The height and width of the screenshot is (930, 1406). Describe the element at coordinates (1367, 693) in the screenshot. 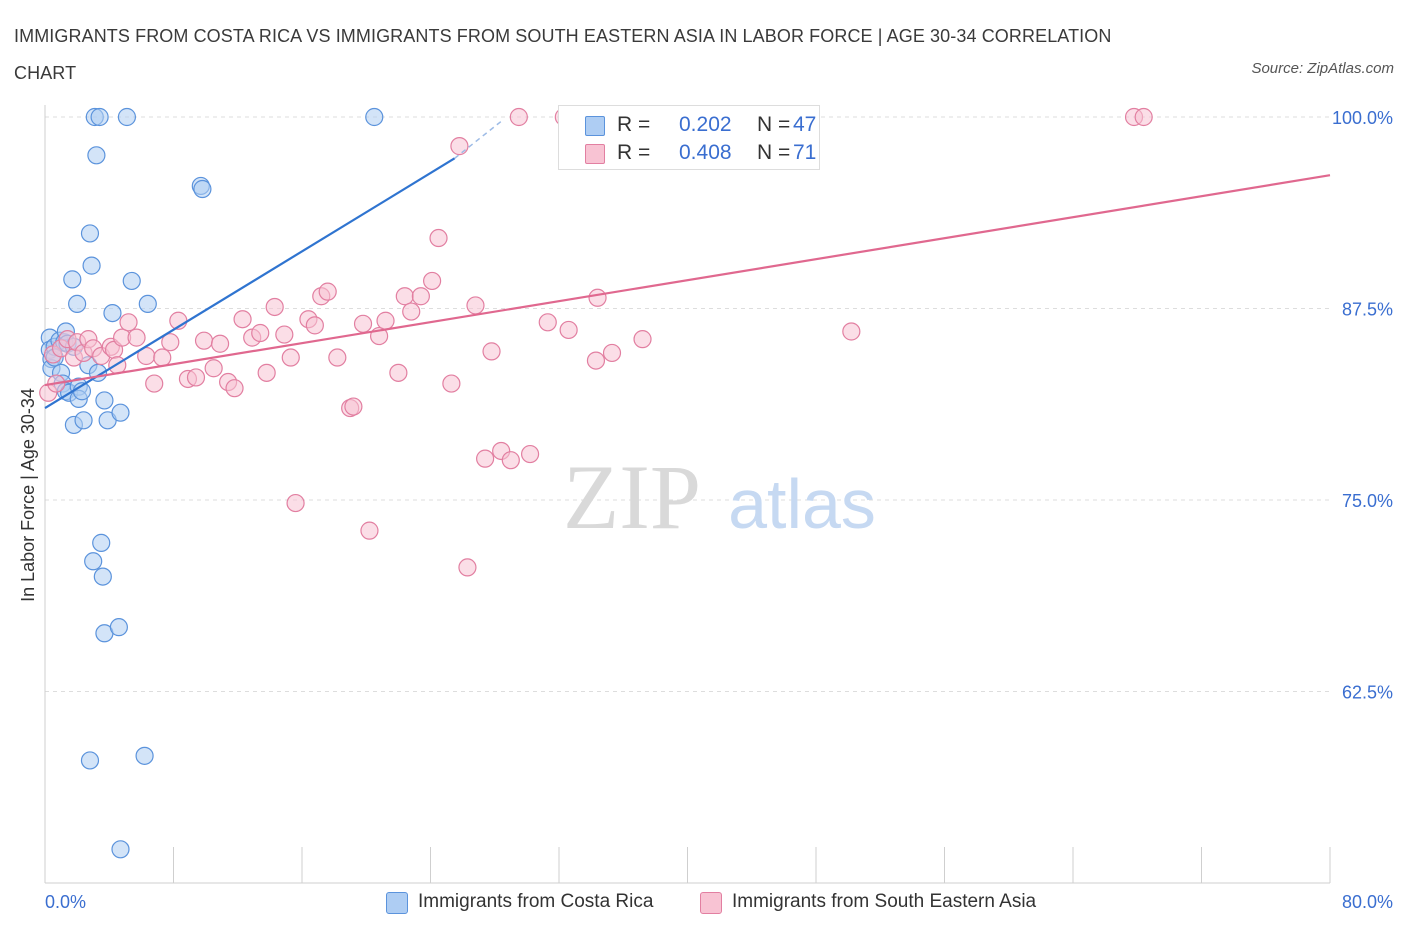

I see `y-tick-label: 62.5%` at that location.